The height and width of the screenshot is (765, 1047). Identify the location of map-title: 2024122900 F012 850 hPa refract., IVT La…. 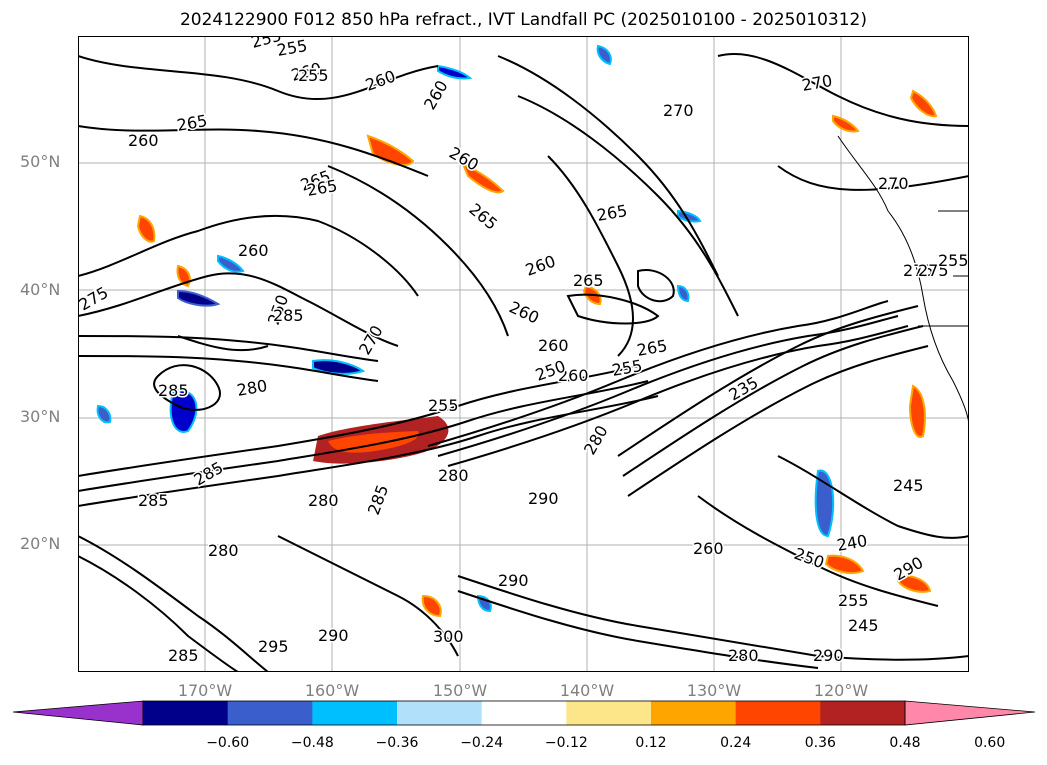
(523, 20).